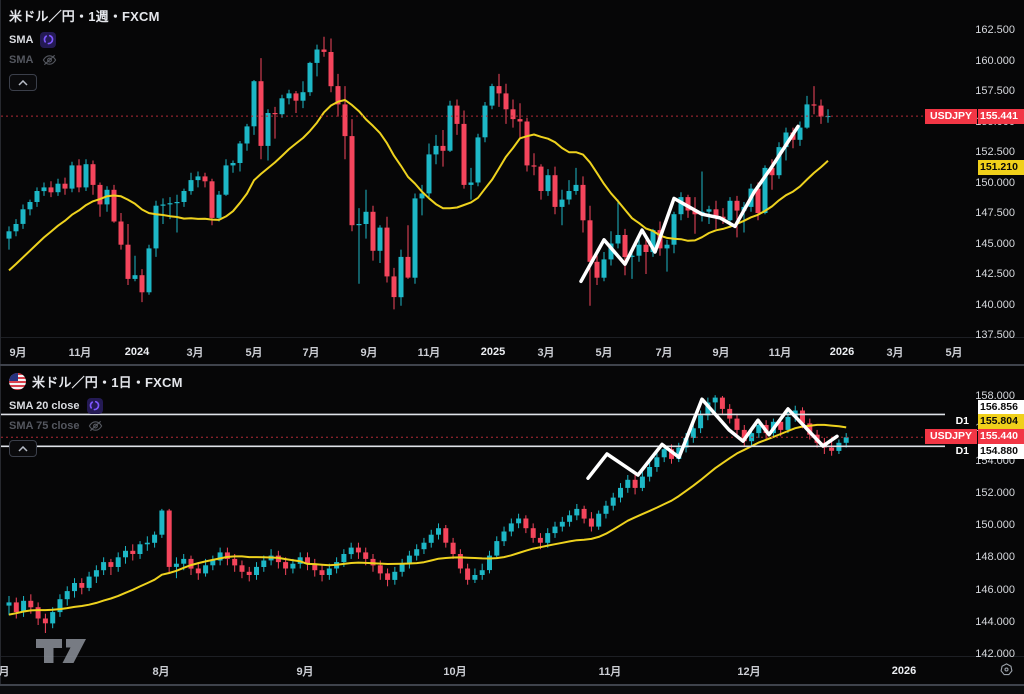 This screenshot has height=694, width=1024. What do you see at coordinates (974, 116) in the screenshot?
I see `price-badge-usdjpy: USDJPY 155.441` at bounding box center [974, 116].